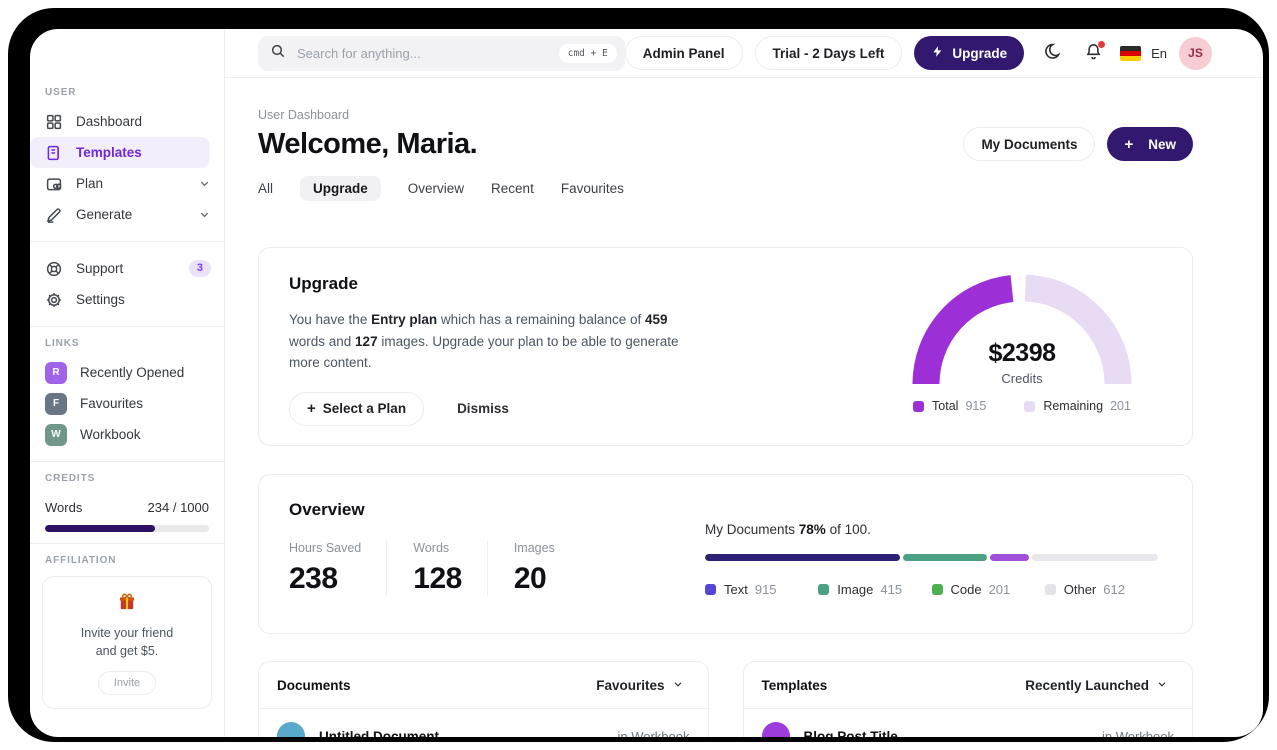  I want to click on bar-segment-code, so click(1009, 557).